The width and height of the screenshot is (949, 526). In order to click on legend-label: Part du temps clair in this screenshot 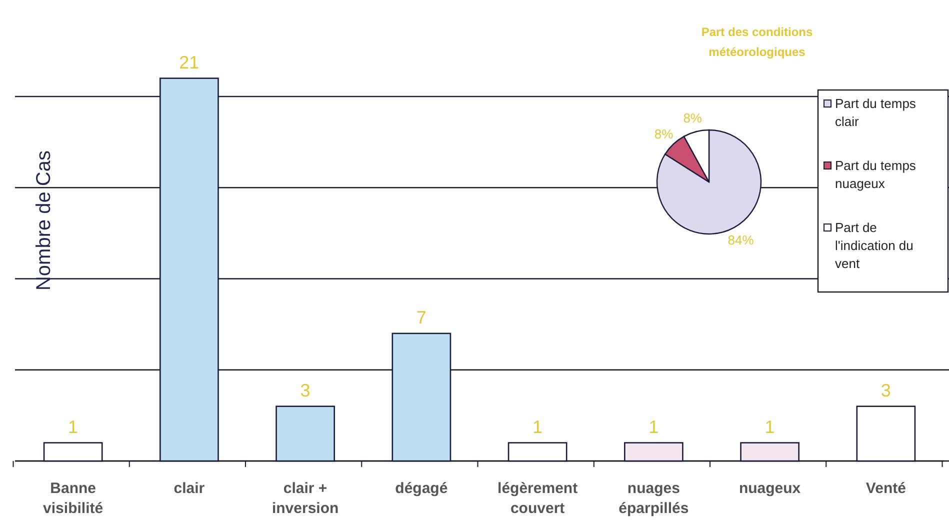, I will do `click(875, 112)`.